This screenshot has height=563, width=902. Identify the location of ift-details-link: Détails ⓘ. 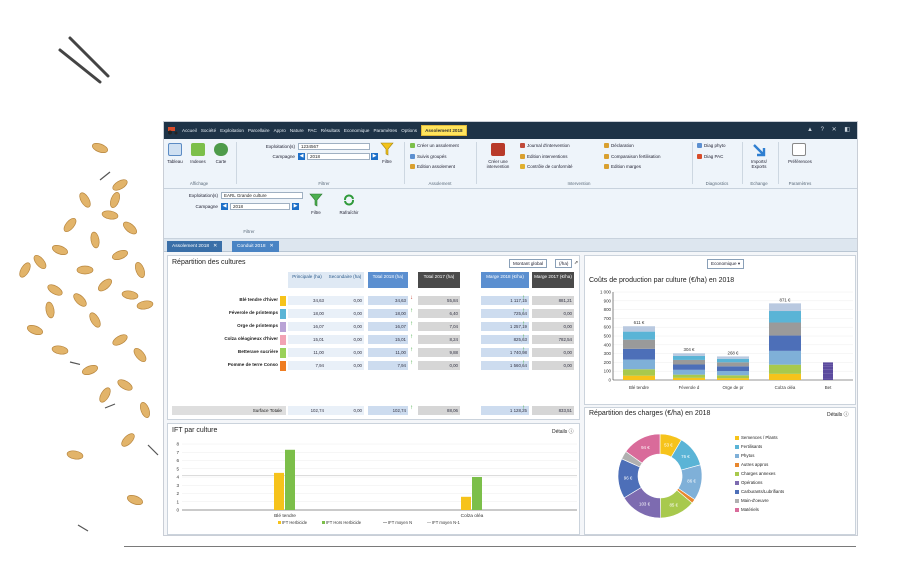
(563, 432).